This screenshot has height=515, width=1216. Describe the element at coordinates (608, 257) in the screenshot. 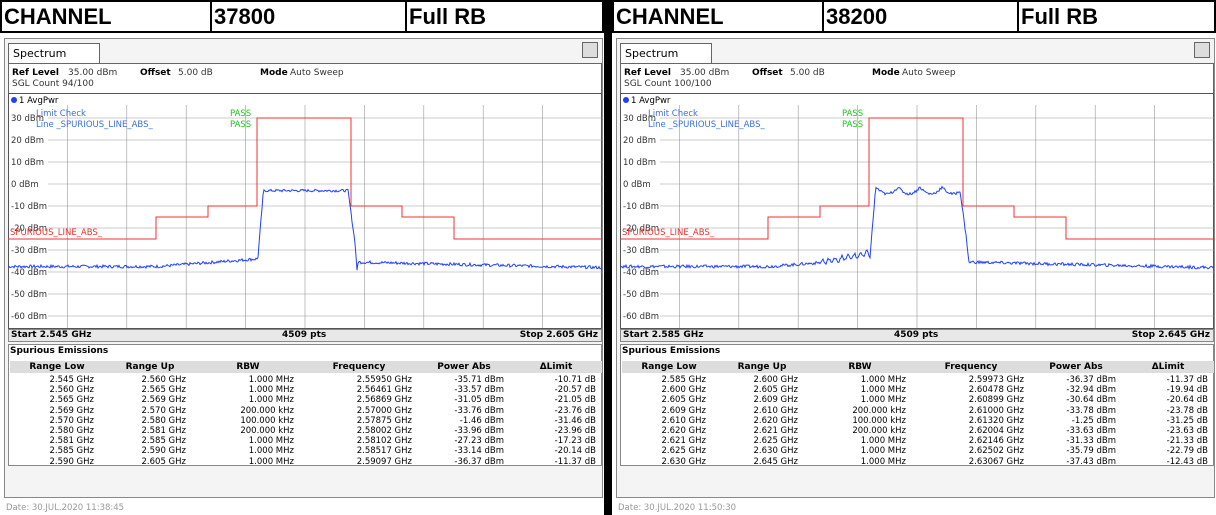

I see `separator` at that location.